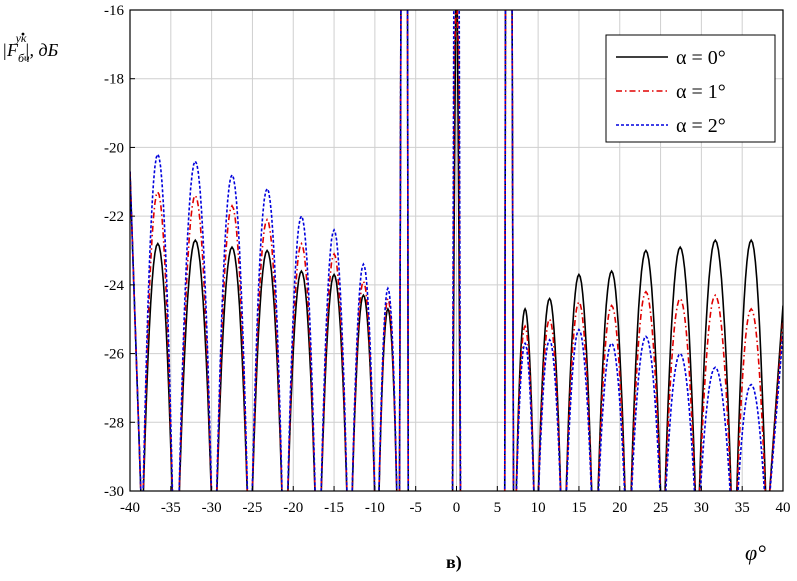  Describe the element at coordinates (457, 508) in the screenshot. I see `x-tick-label: 0` at that location.